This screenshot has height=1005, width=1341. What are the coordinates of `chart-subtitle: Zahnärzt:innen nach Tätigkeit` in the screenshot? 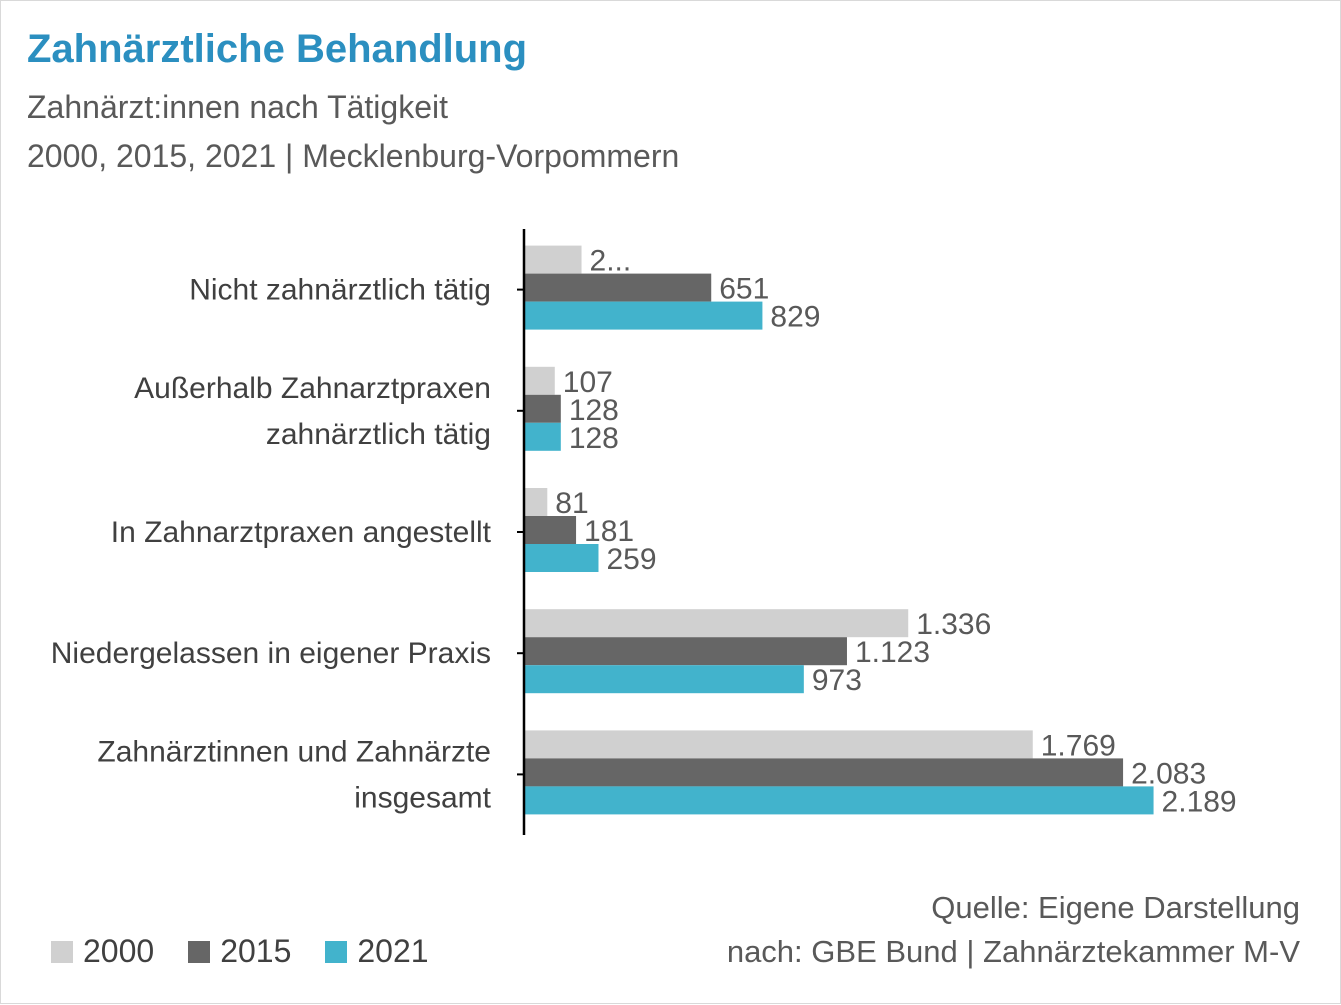 It's located at (237, 107).